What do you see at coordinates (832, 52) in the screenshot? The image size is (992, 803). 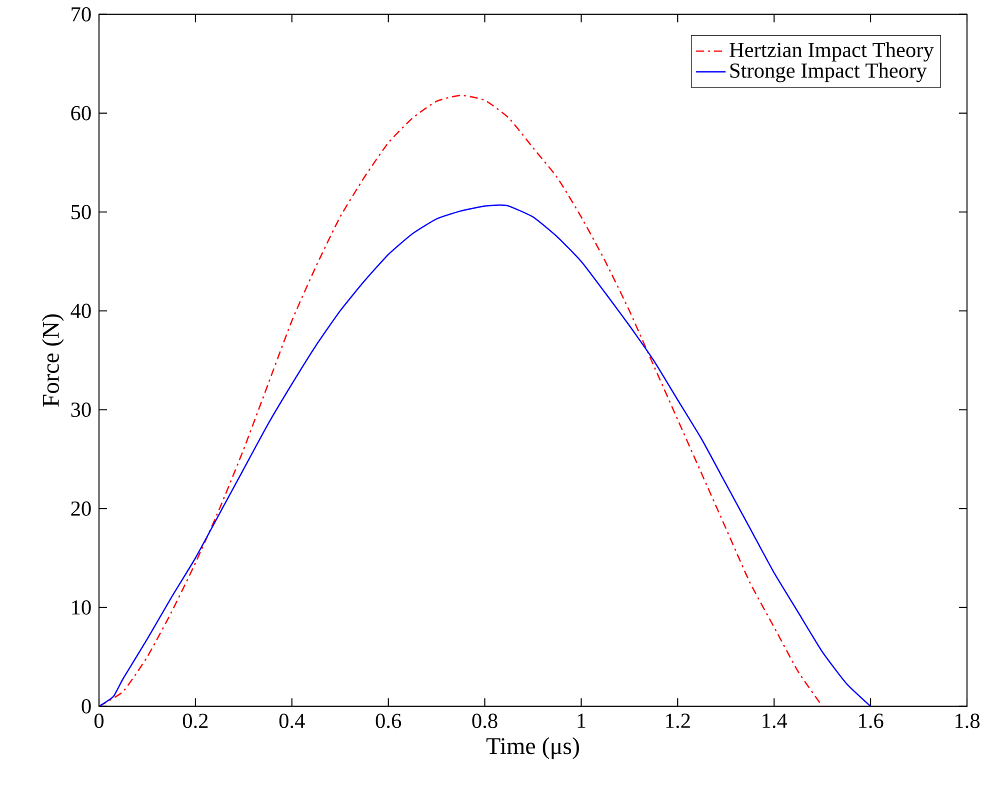 I see `legend-label: Hertzian Impact Theory` at bounding box center [832, 52].